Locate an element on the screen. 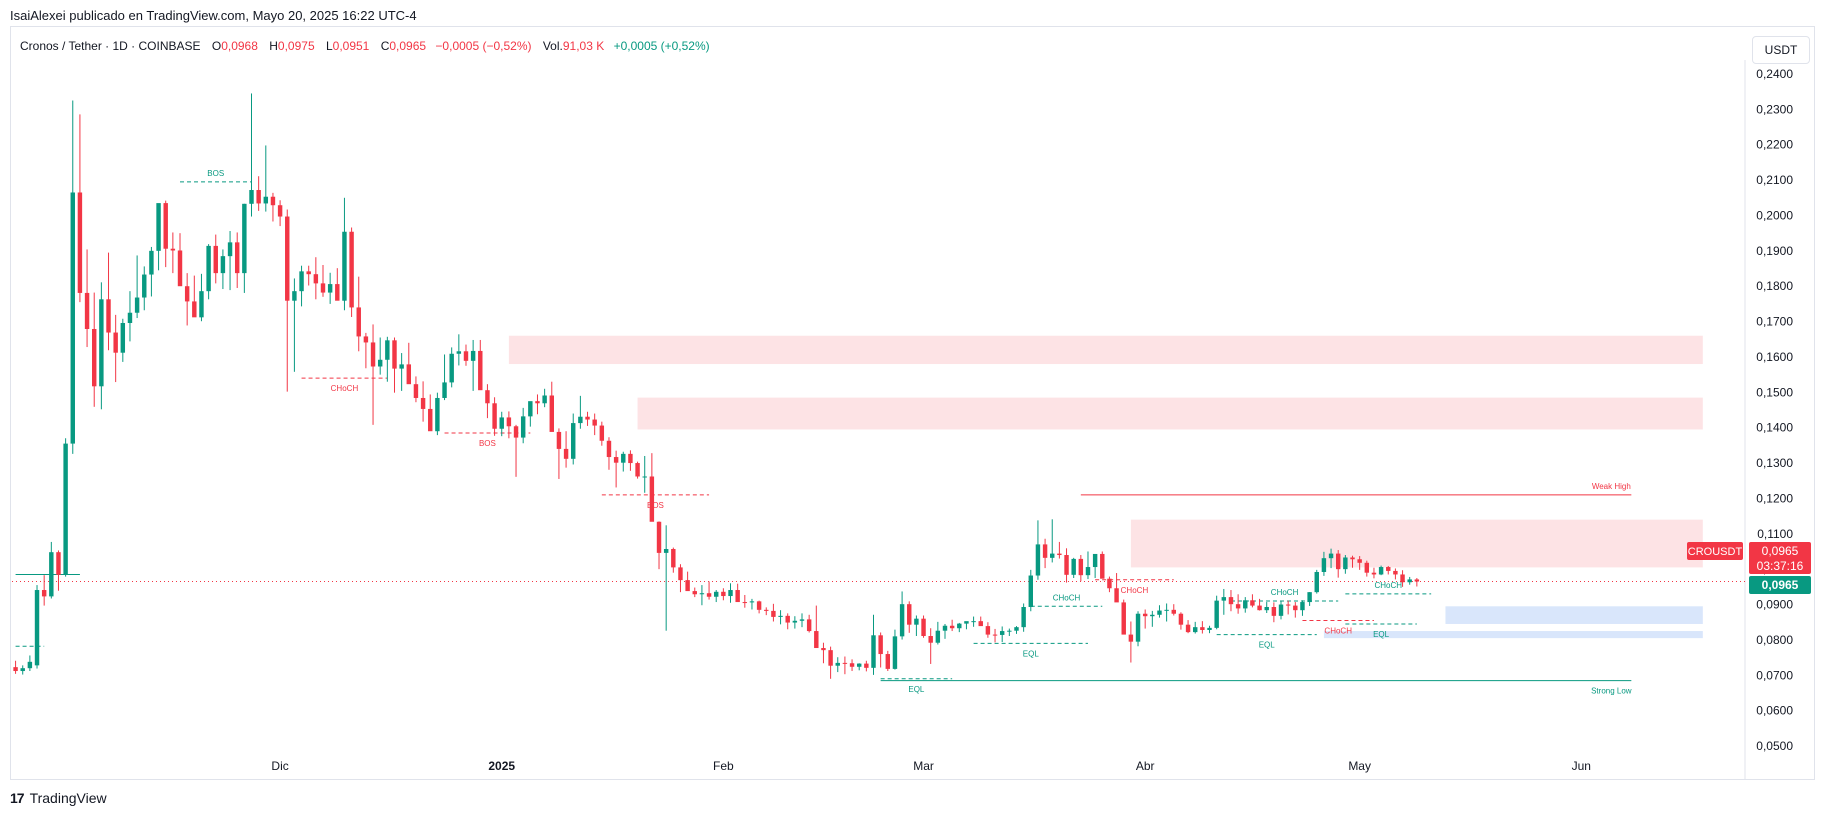 Image resolution: width=1826 pixels, height=820 pixels. x-tick-label: 2025 is located at coordinates (501, 766).